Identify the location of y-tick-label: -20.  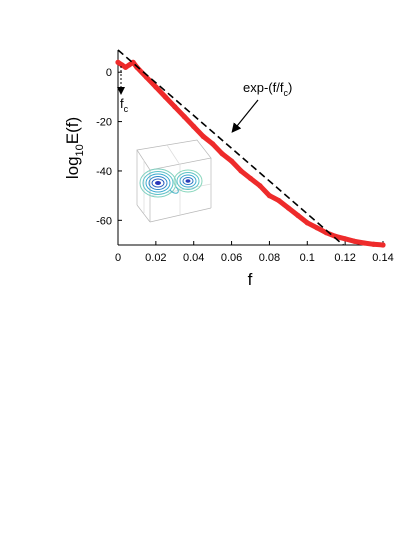
(104, 123).